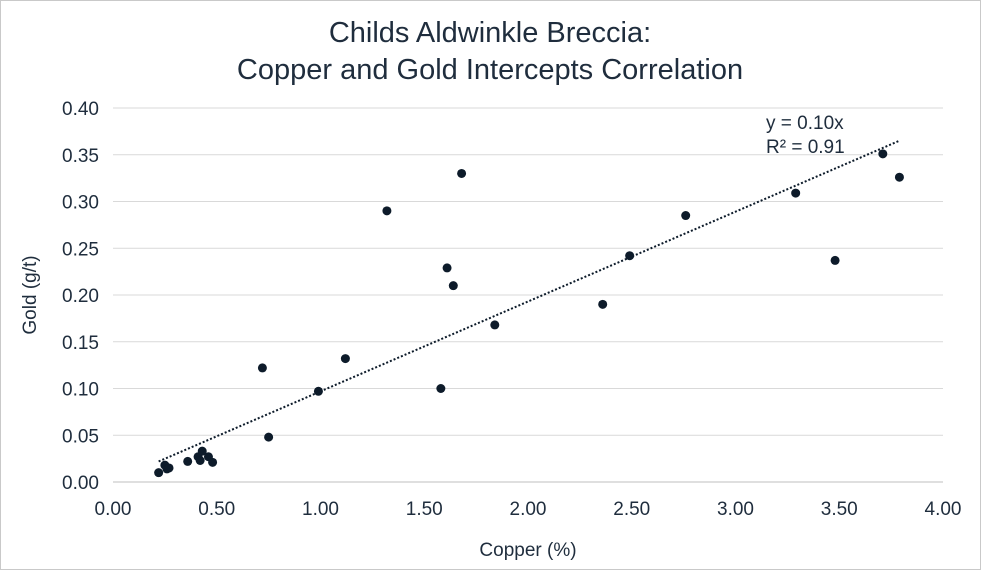 The width and height of the screenshot is (981, 570). I want to click on x-tick-label: 2.50, so click(631, 509).